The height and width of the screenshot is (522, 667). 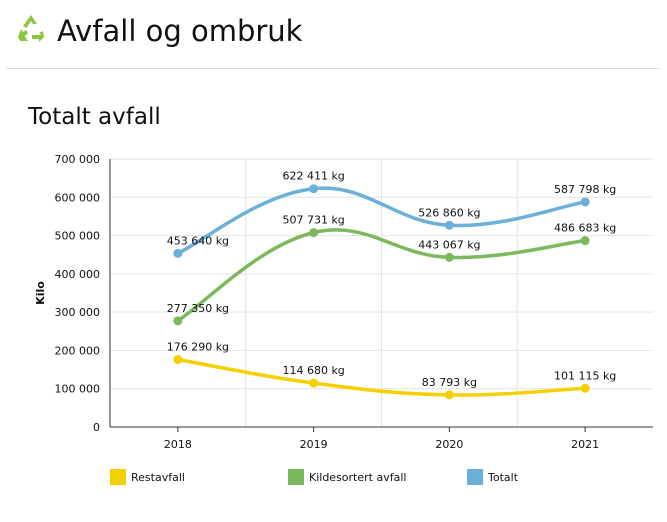 What do you see at coordinates (198, 308) in the screenshot?
I see `data-label: 277 350 kg` at bounding box center [198, 308].